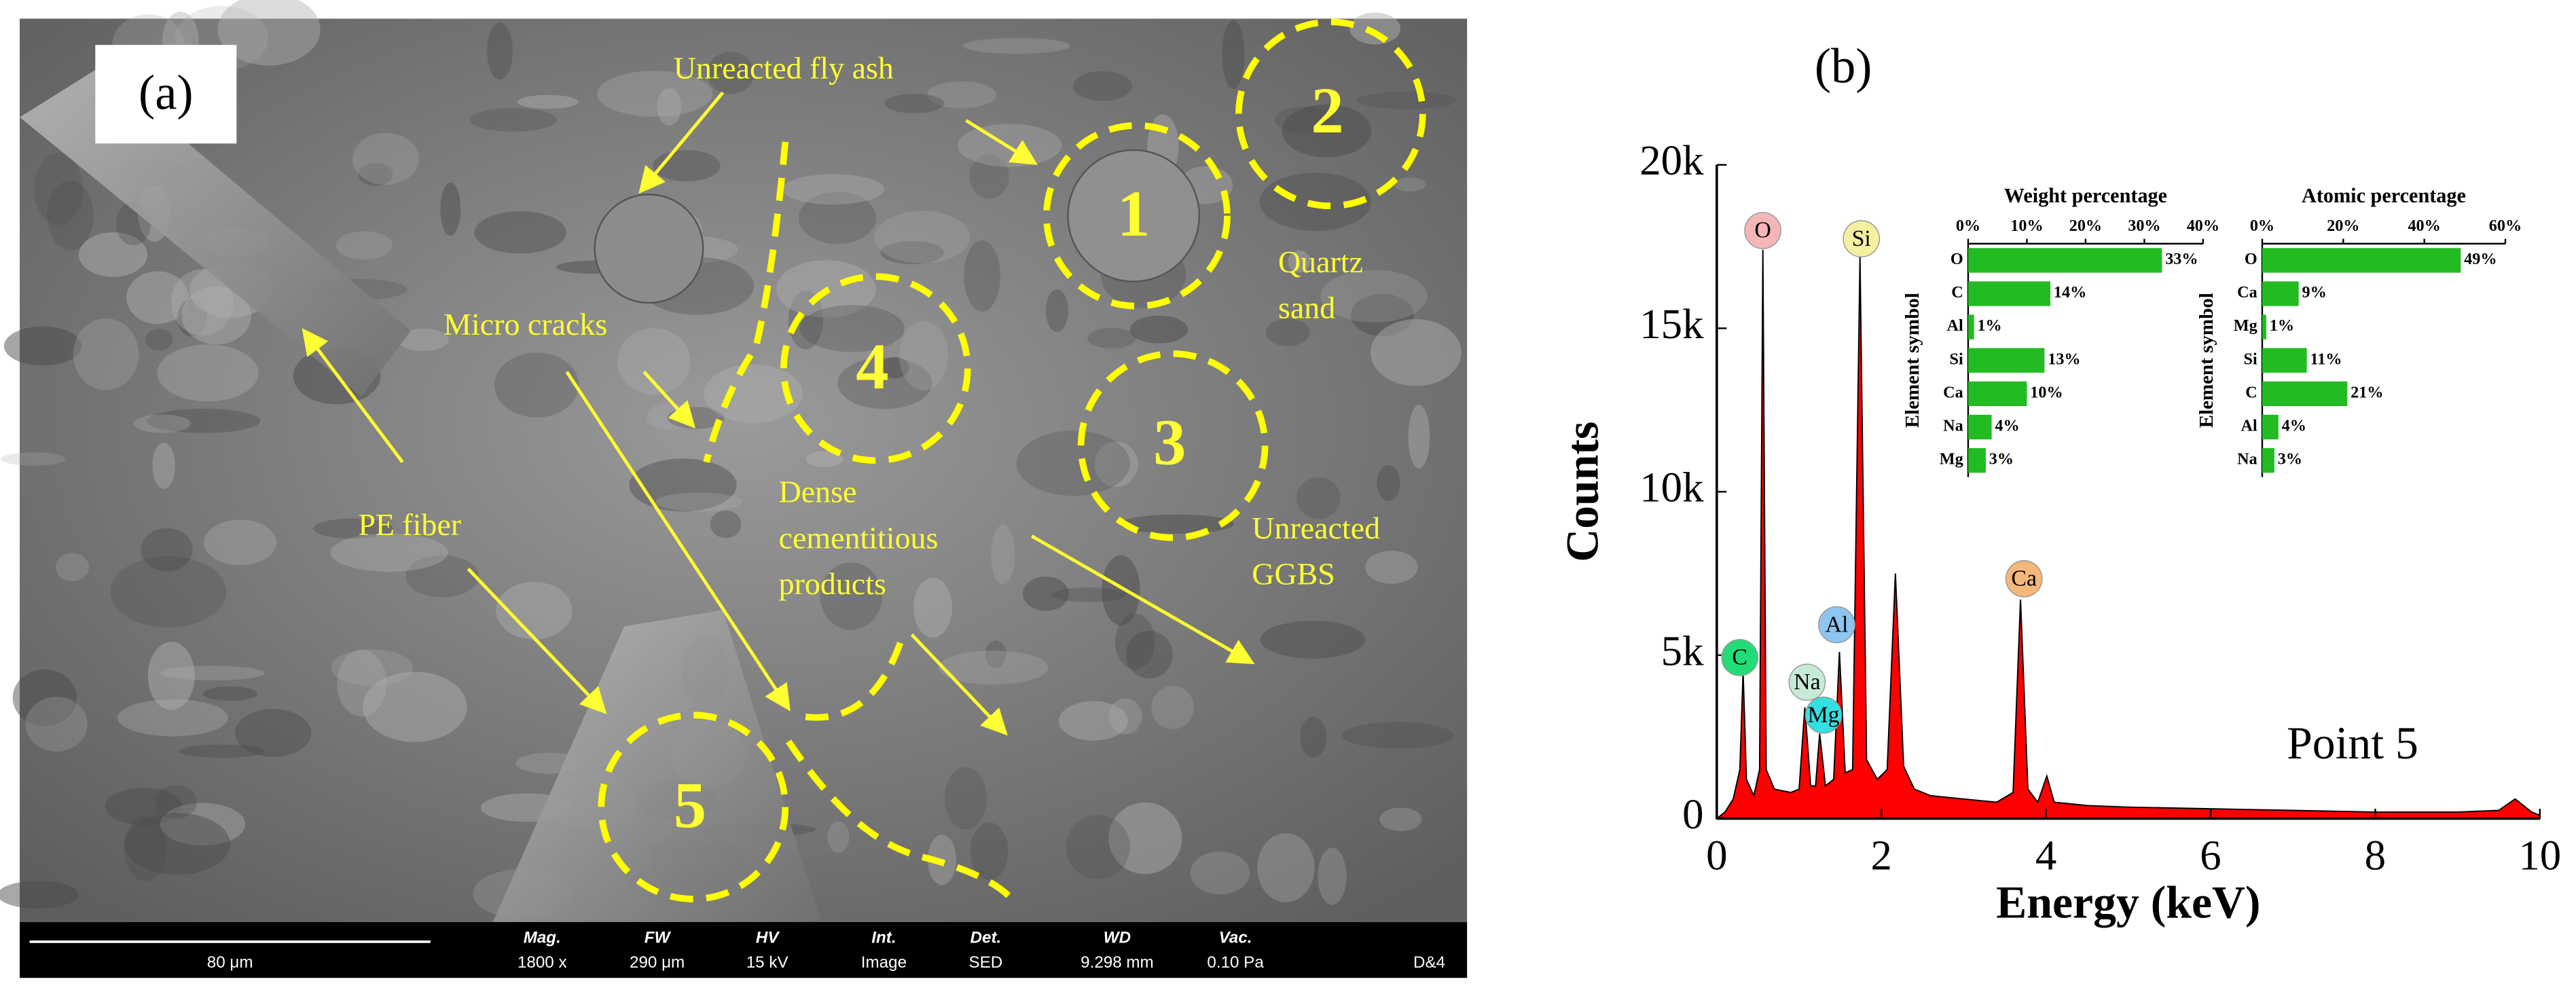 This screenshot has width=2576, height=990. What do you see at coordinates (884, 962) in the screenshot?
I see `info-value: Image` at bounding box center [884, 962].